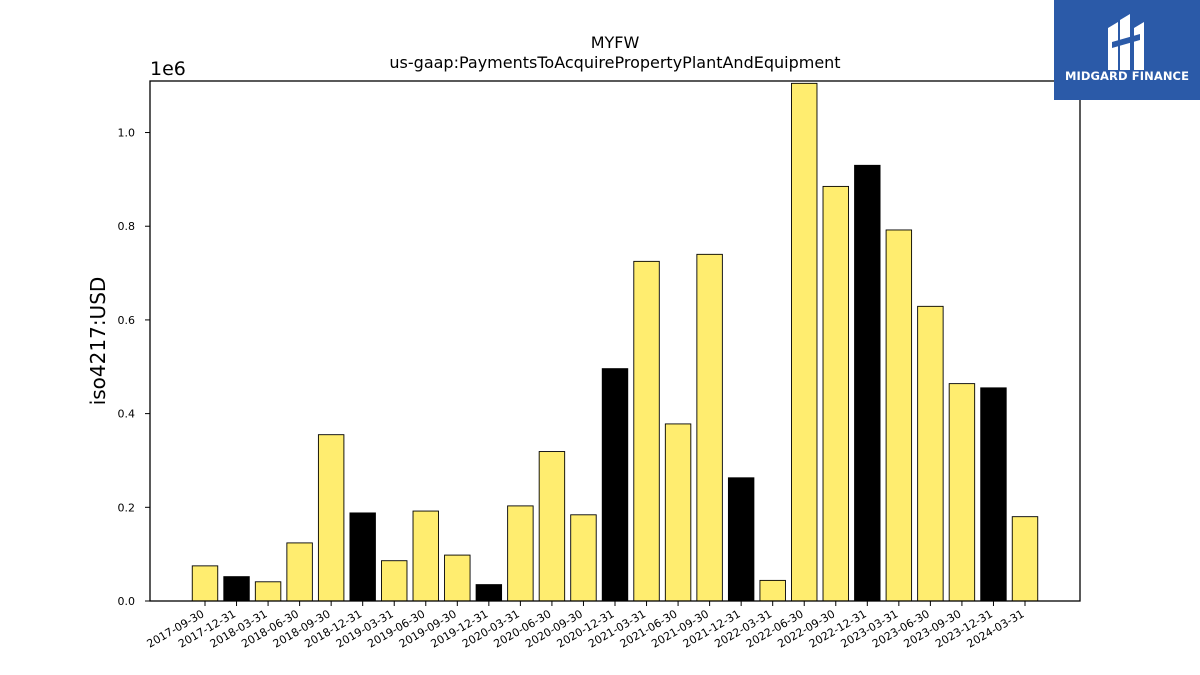 The image size is (1200, 675). Describe the element at coordinates (98, 341) in the screenshot. I see `y-axis-label: iso4217:USD` at that location.